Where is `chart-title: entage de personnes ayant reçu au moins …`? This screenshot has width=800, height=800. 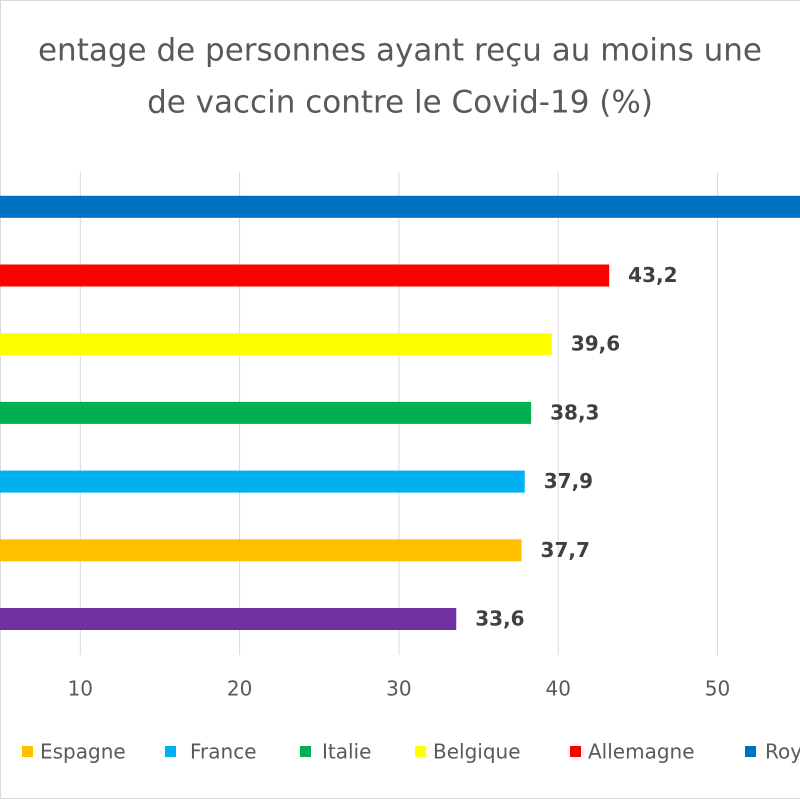
chart-title: entage de personnes ayant reçu au moins … is located at coordinates (400, 51).